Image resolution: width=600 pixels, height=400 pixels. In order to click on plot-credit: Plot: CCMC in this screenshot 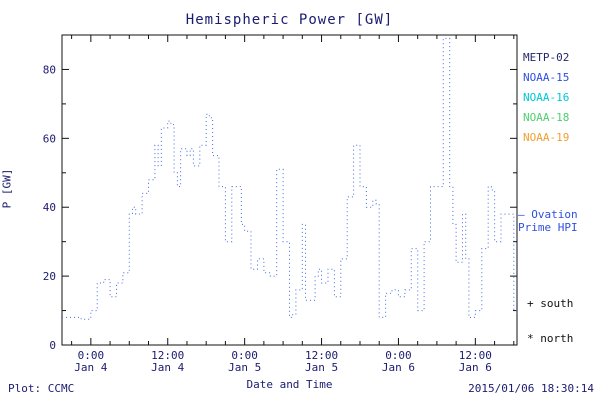, I will do `click(41, 388)`.